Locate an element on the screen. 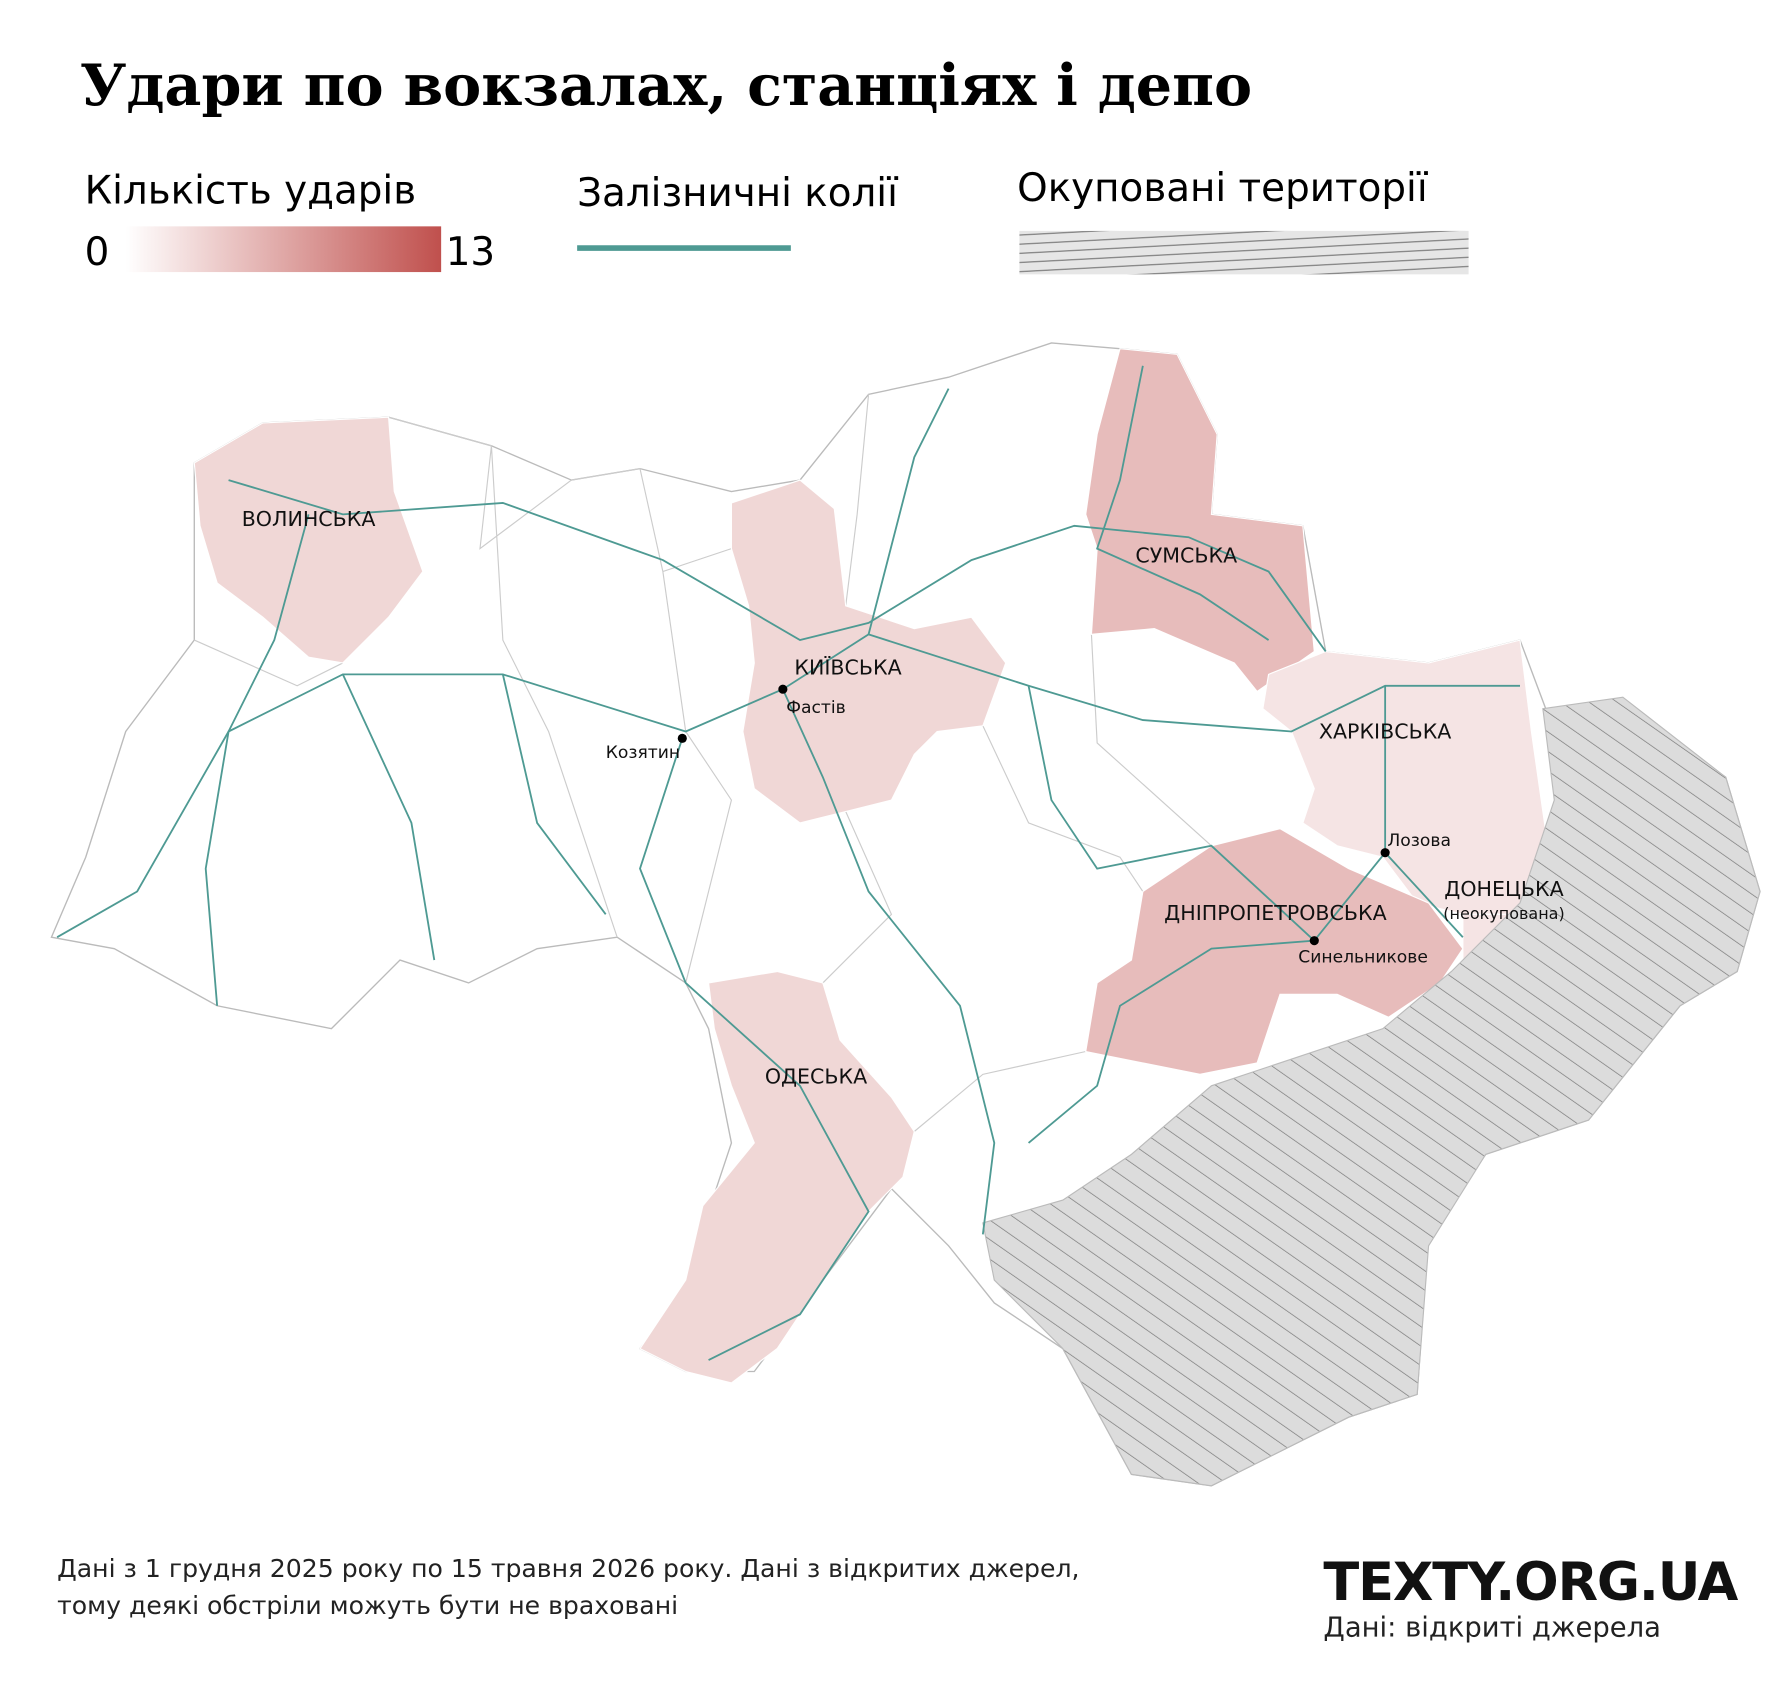 The width and height of the screenshot is (1792, 1703). region-label: СУМСЬКА is located at coordinates (1186, 555).